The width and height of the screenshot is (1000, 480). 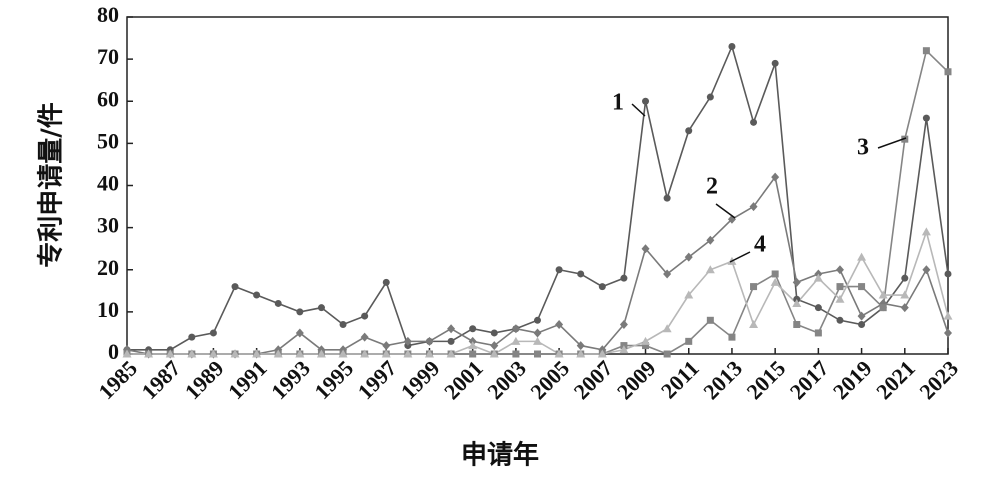 What do you see at coordinates (852, 379) in the screenshot?
I see `x-tick-label: 2019` at bounding box center [852, 379].